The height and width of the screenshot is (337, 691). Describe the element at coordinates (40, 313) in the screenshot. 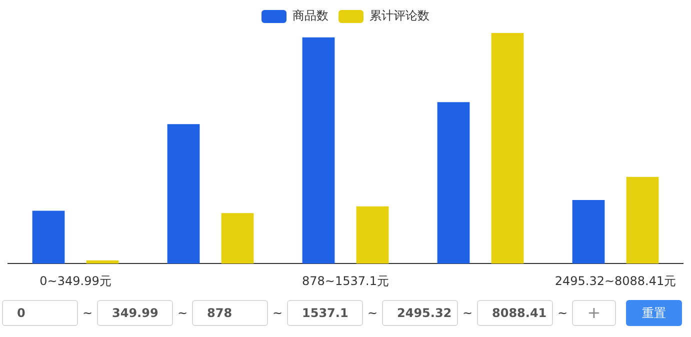

I see `text: 0` at that location.